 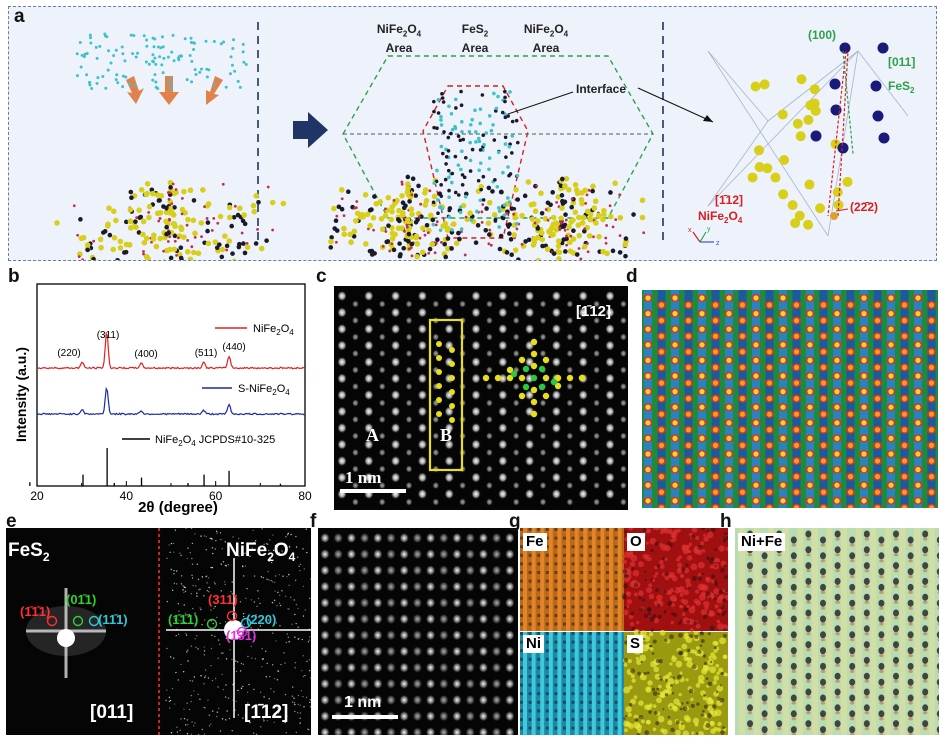 What do you see at coordinates (535, 542) in the screenshot?
I see `fe-map-label: Fe` at bounding box center [535, 542].